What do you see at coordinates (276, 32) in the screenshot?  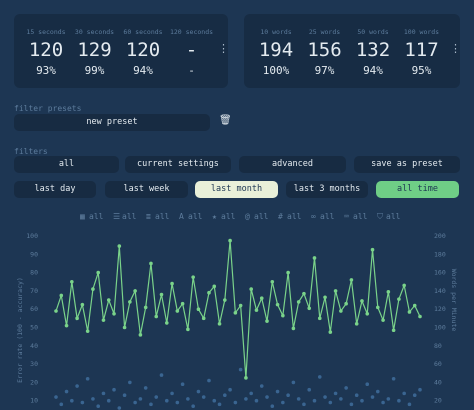 I see `mode-label: 10 words` at bounding box center [276, 32].